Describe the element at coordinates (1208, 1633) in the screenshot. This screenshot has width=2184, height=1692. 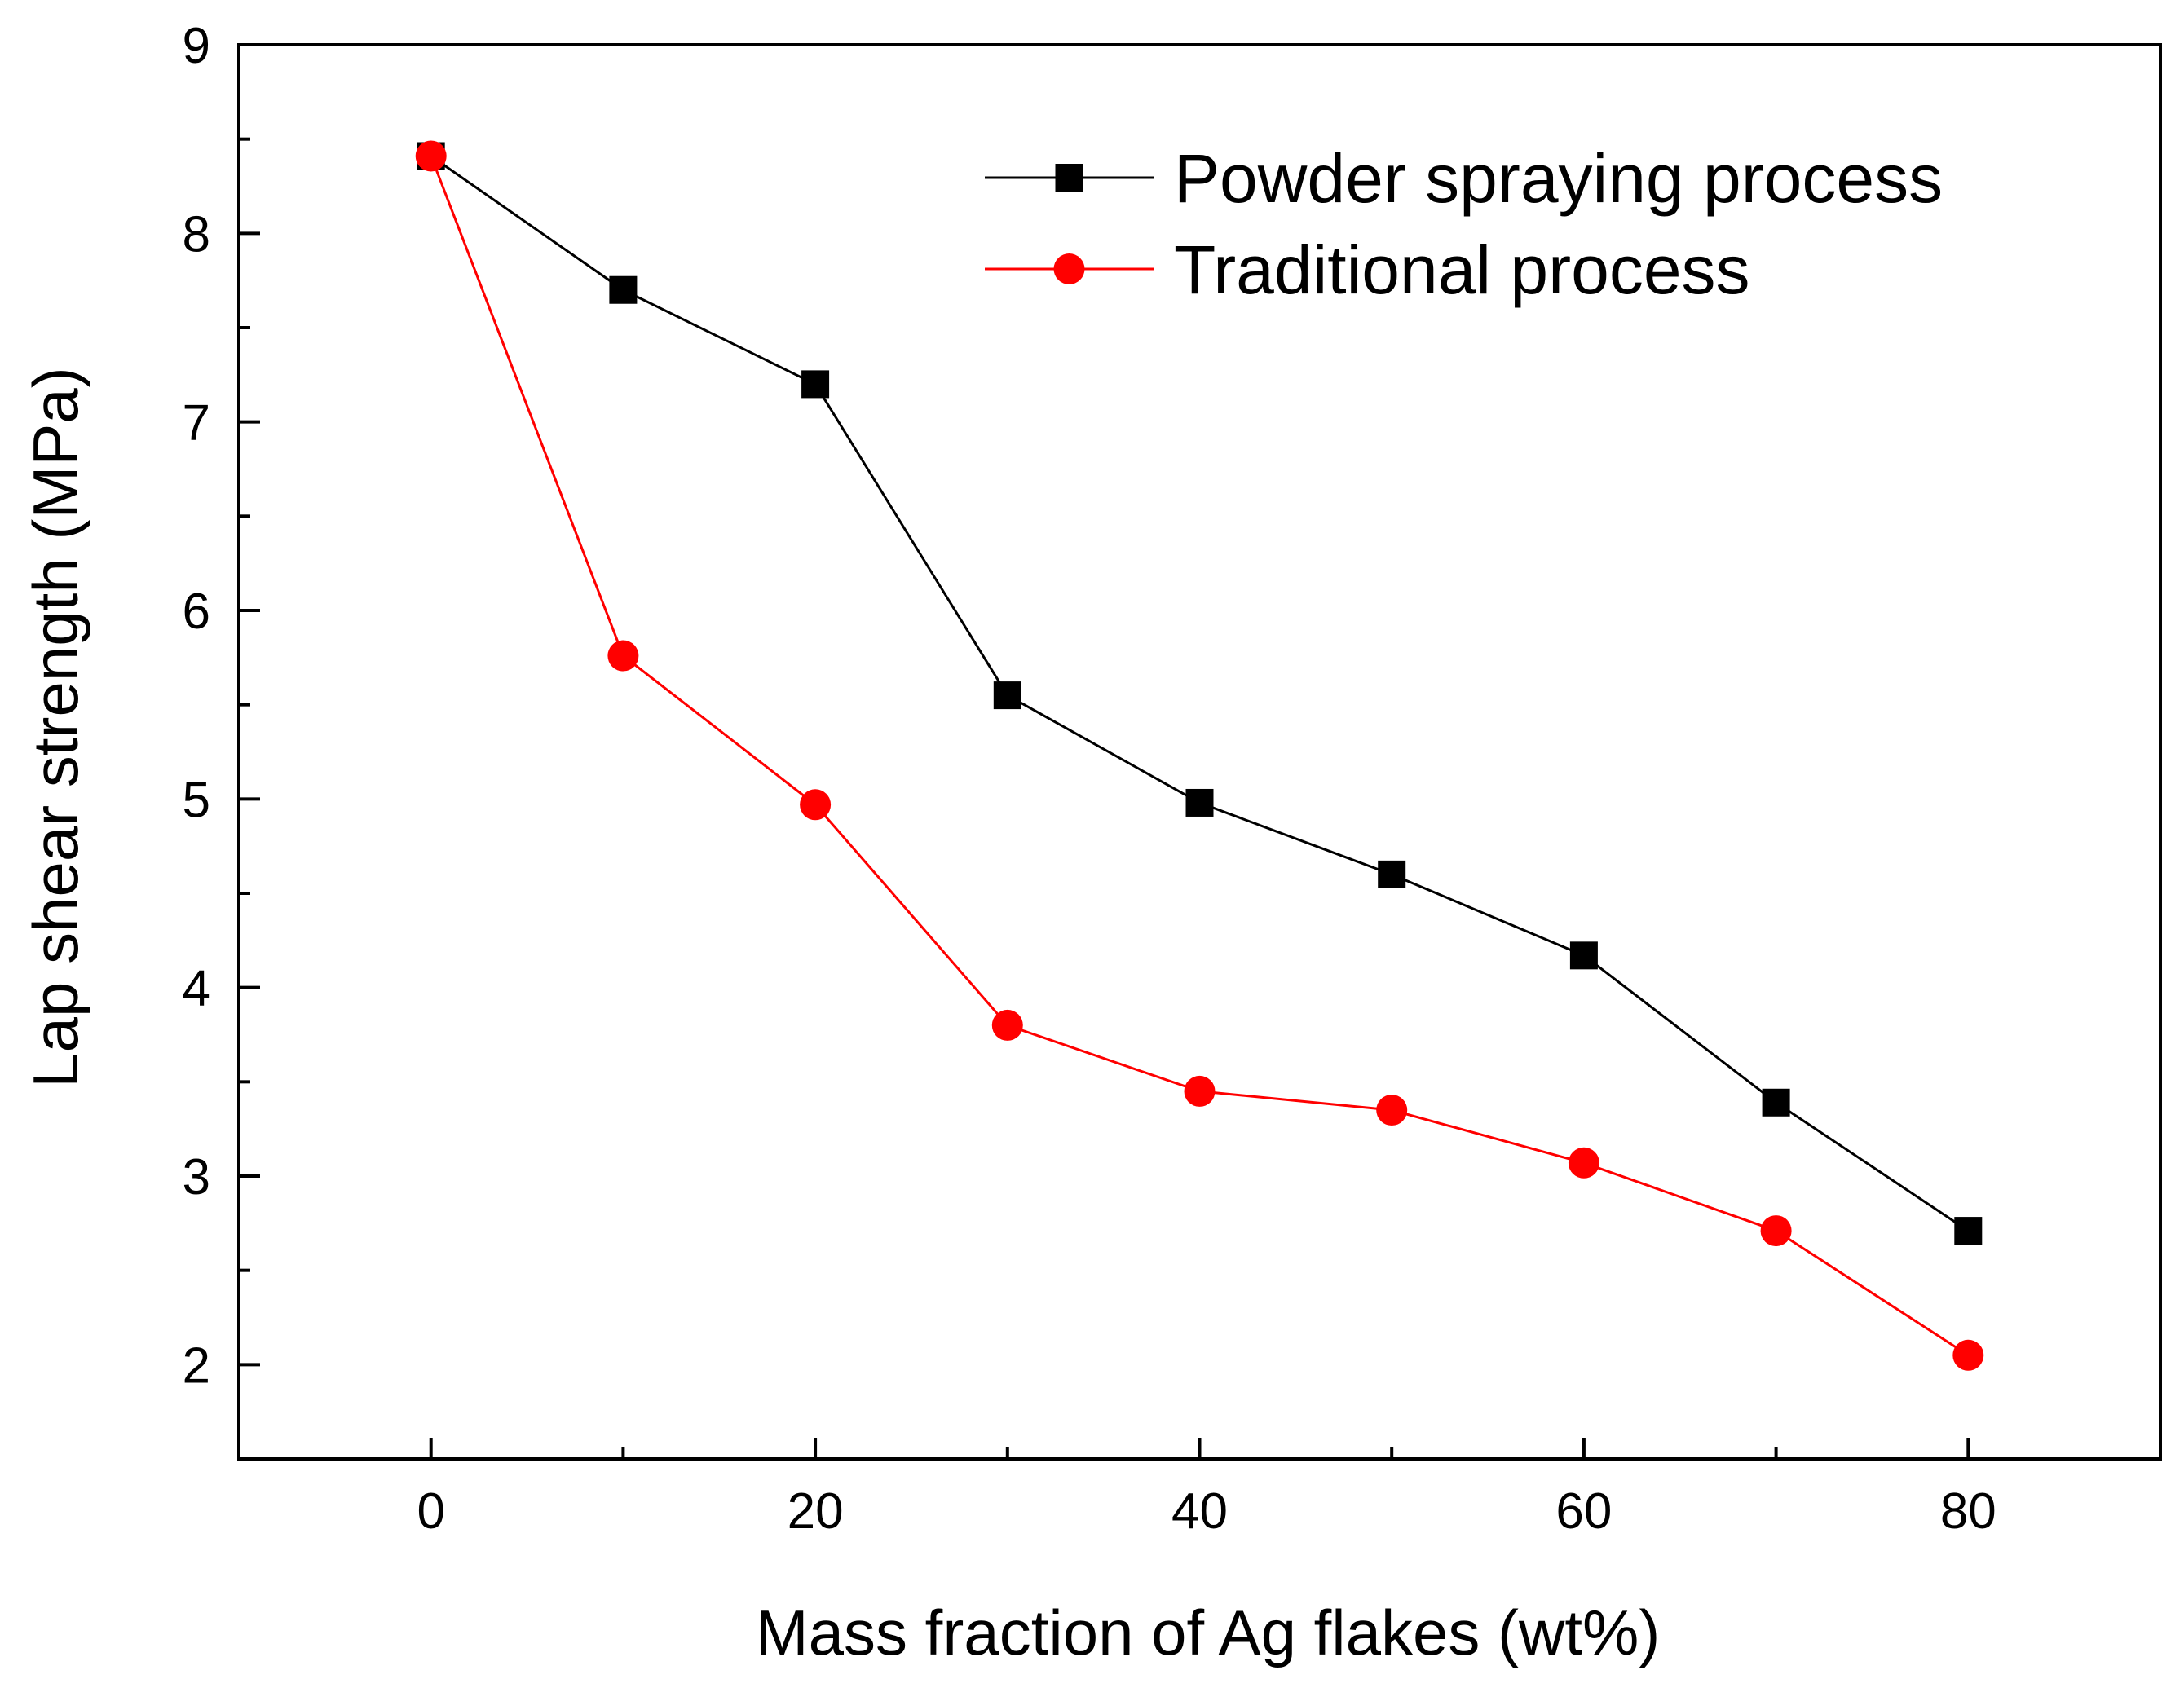
I see `x-axis-title: Mass fraction of Ag flakes (wt%)` at that location.